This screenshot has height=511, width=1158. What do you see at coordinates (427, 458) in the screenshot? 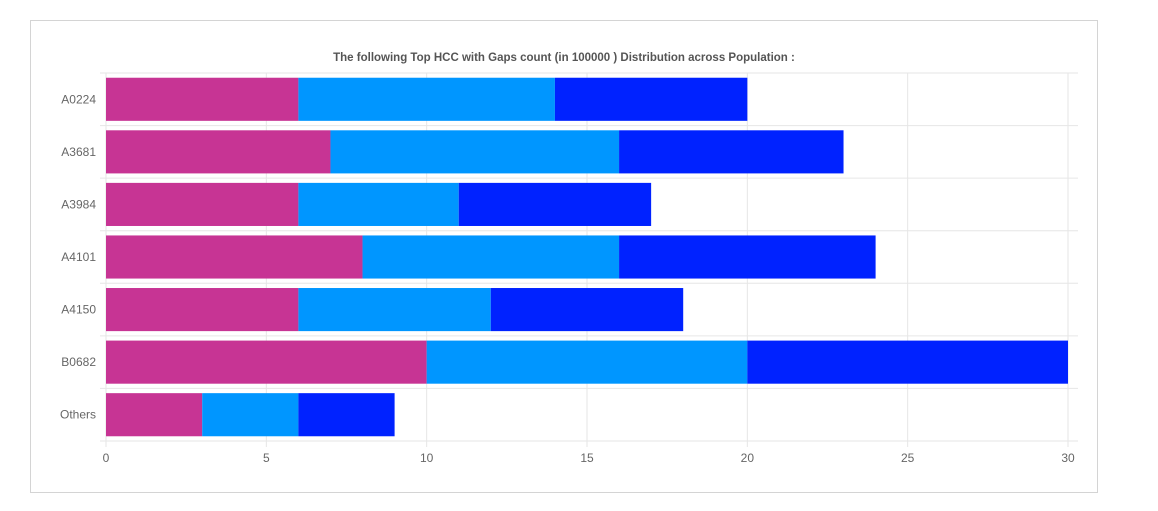
I see `x-tick-label: 10` at bounding box center [427, 458].